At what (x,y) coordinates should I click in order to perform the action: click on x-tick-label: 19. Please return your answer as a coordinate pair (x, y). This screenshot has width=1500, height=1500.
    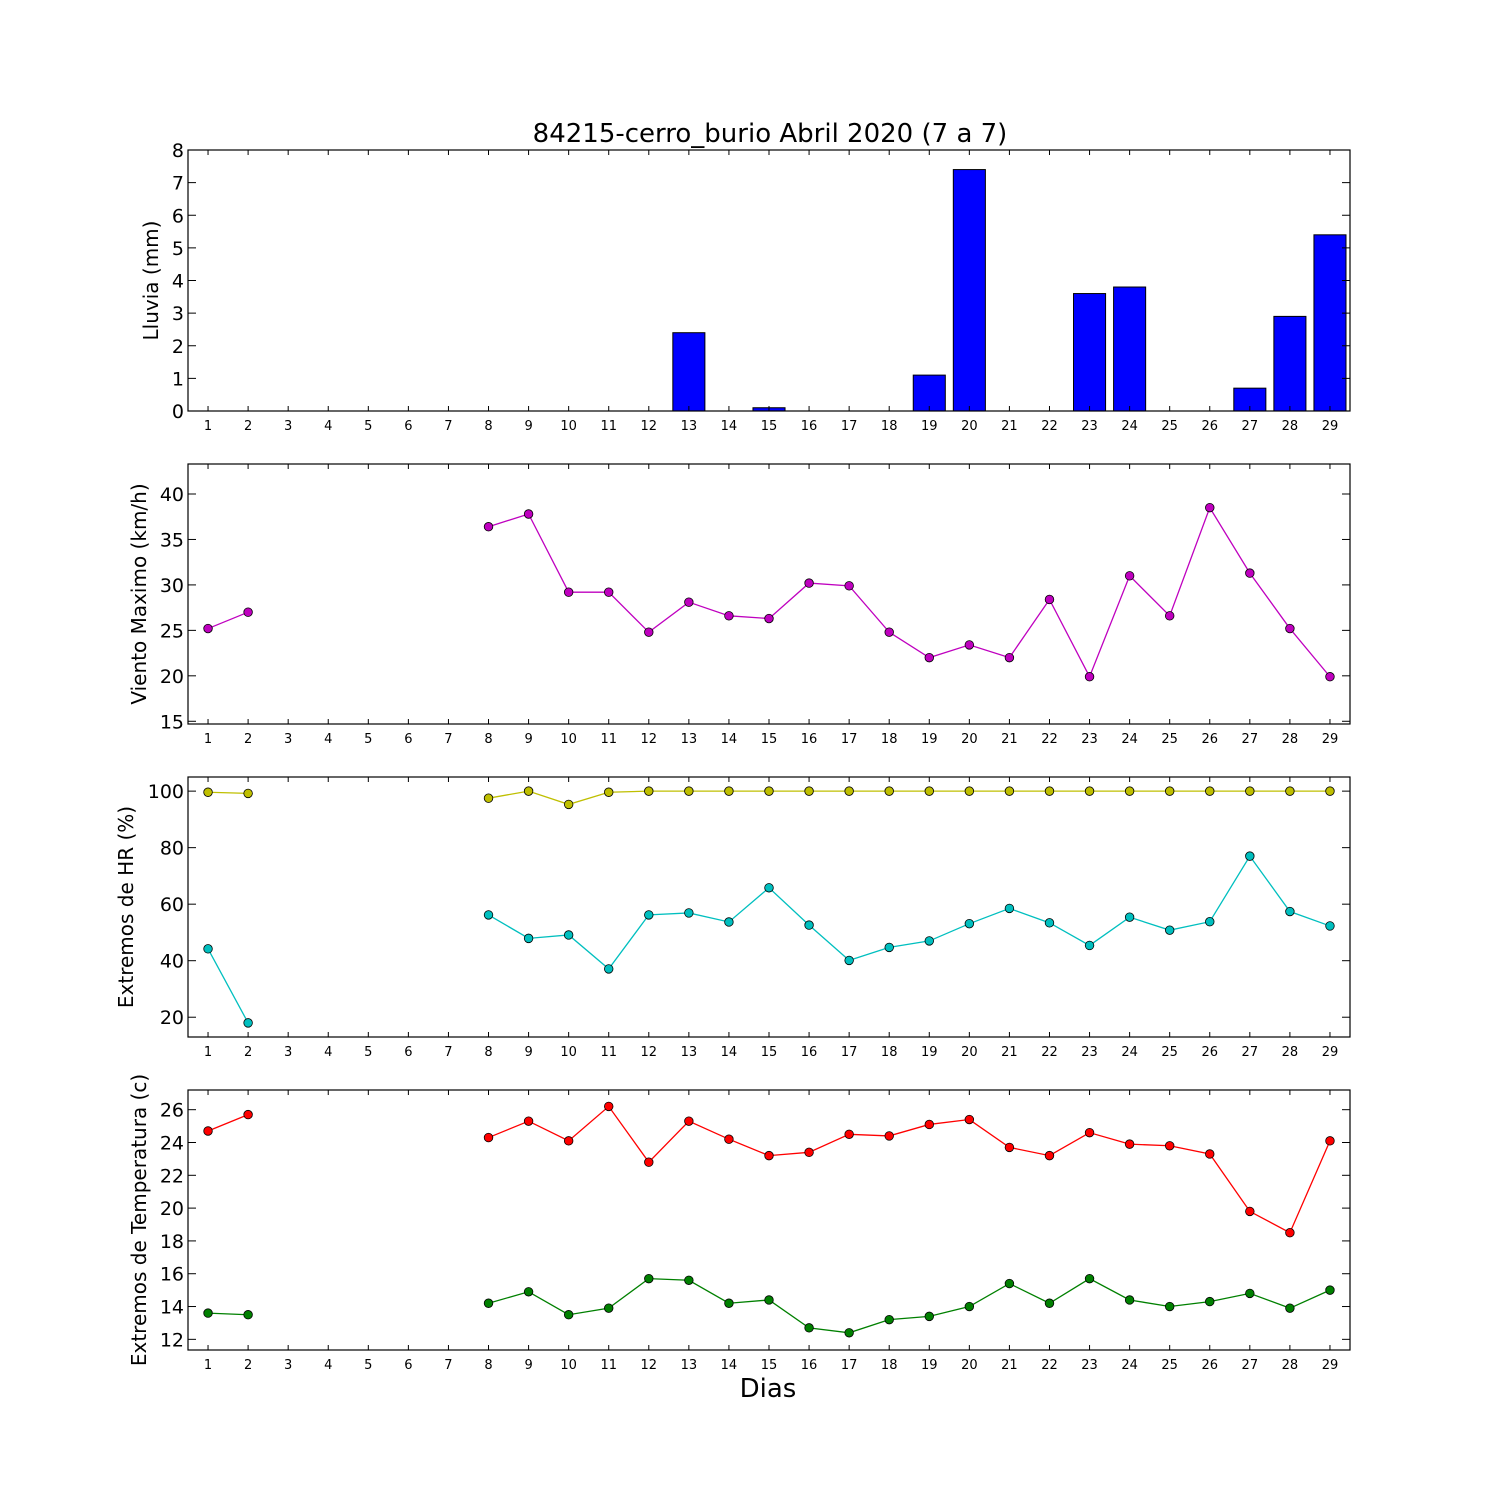
    Looking at the image, I should click on (929, 1365).